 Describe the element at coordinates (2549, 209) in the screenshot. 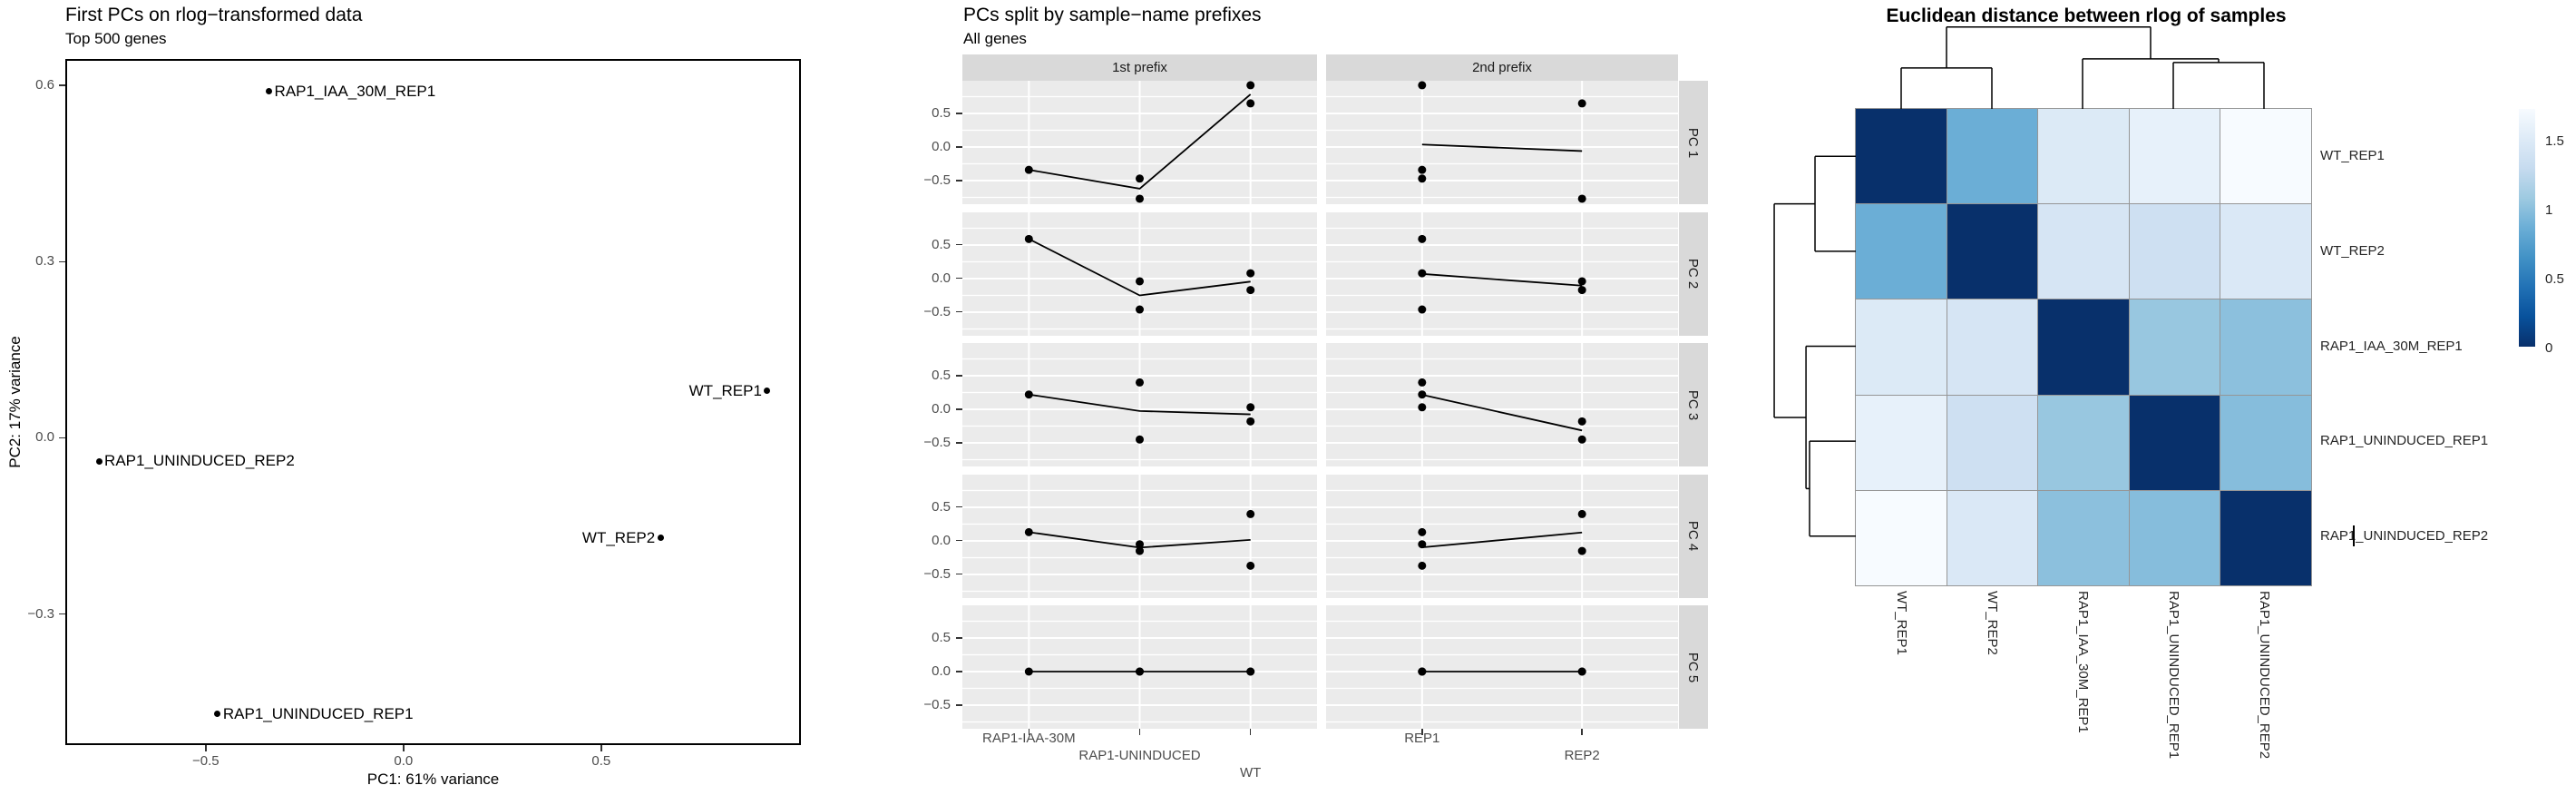

I see `heatmap-legend-tick-label: 1` at that location.